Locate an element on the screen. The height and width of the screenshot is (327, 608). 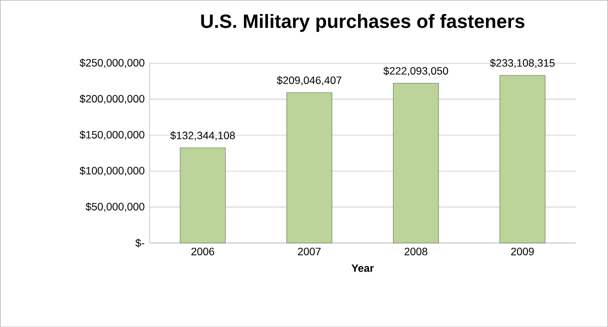
x-tick-label: 2006 is located at coordinates (202, 252).